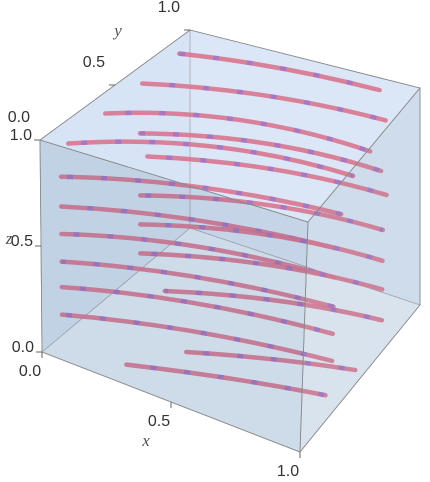  Describe the element at coordinates (145, 440) in the screenshot. I see `x-axis-label: x` at that location.